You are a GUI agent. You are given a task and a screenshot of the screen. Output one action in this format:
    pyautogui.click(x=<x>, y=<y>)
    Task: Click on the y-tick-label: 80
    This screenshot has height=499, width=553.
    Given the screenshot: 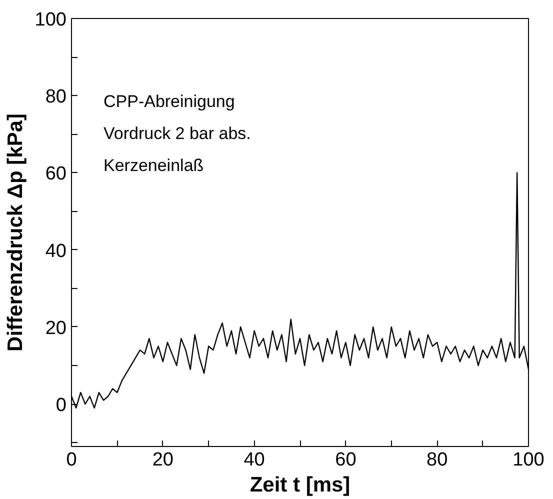 What is the action you would take?
    pyautogui.click(x=56, y=97)
    